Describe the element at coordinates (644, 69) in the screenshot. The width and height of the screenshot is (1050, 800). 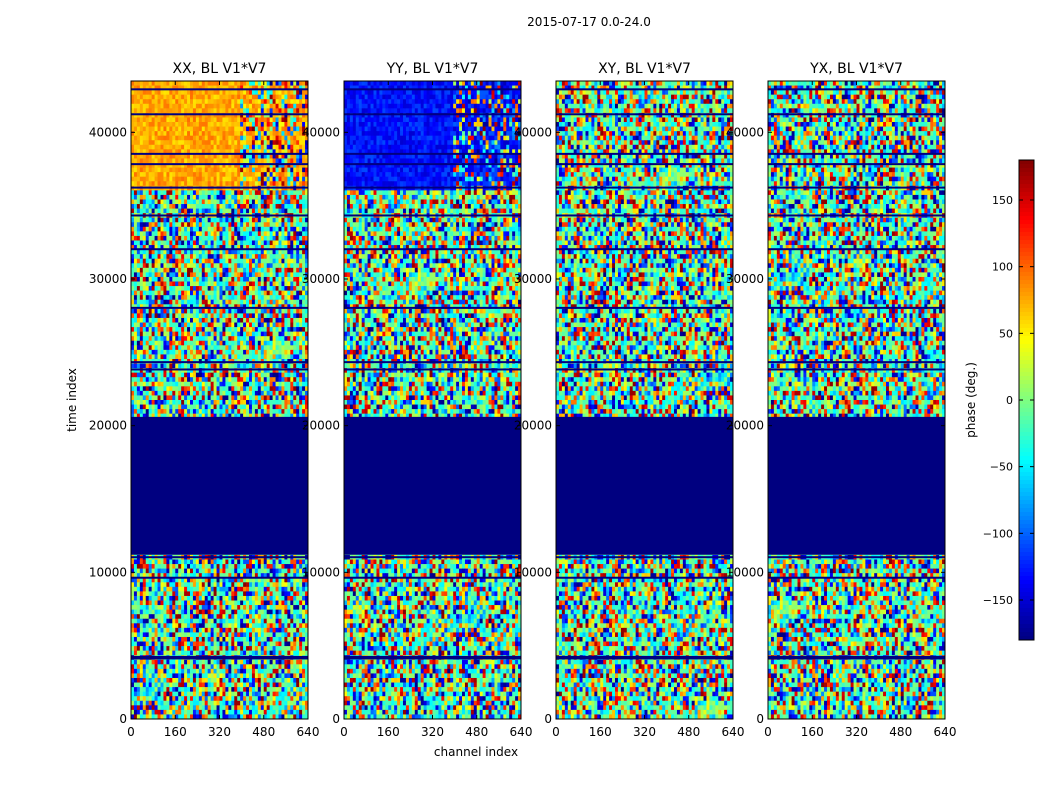
I see `panel-title: XY, BL V1*V7` at that location.